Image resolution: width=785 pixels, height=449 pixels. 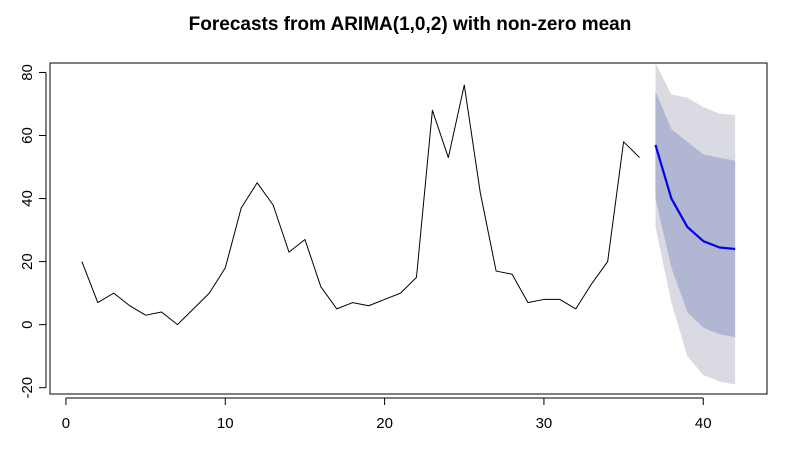 What do you see at coordinates (27, 388) in the screenshot?
I see `y-tick-label: -20` at bounding box center [27, 388].